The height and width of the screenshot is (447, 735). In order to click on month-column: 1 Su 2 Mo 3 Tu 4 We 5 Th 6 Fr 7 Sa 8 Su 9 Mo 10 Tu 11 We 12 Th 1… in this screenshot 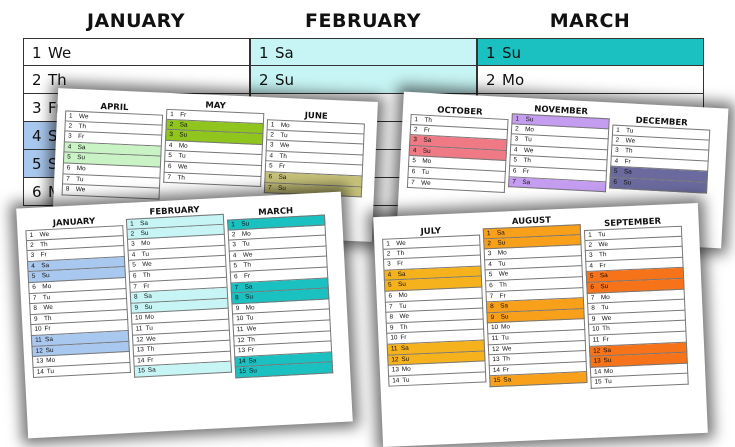, I will do `click(280, 296)`.